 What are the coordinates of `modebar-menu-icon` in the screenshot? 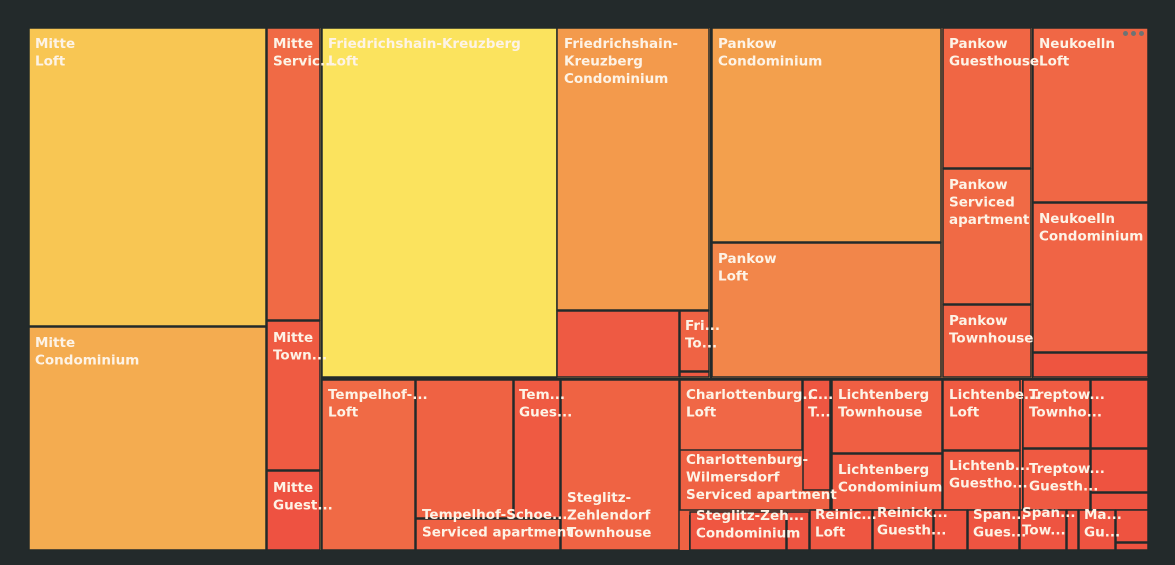 It's located at (1137, 33).